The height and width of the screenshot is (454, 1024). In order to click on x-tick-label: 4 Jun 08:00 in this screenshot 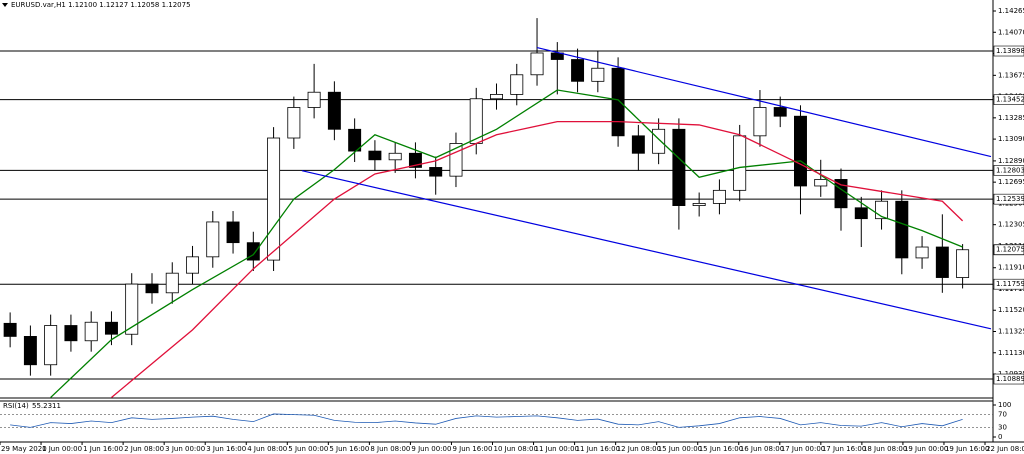, I will do `click(267, 449)`.